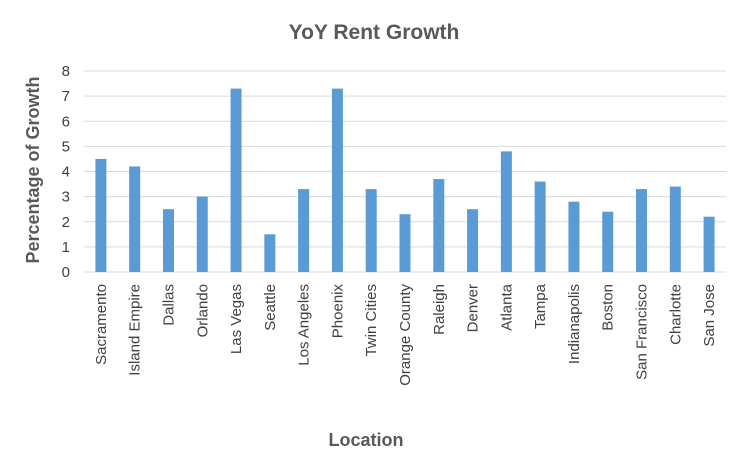 This screenshot has width=748, height=465. Describe the element at coordinates (202, 310) in the screenshot. I see `x-tick-label: Orlando` at that location.